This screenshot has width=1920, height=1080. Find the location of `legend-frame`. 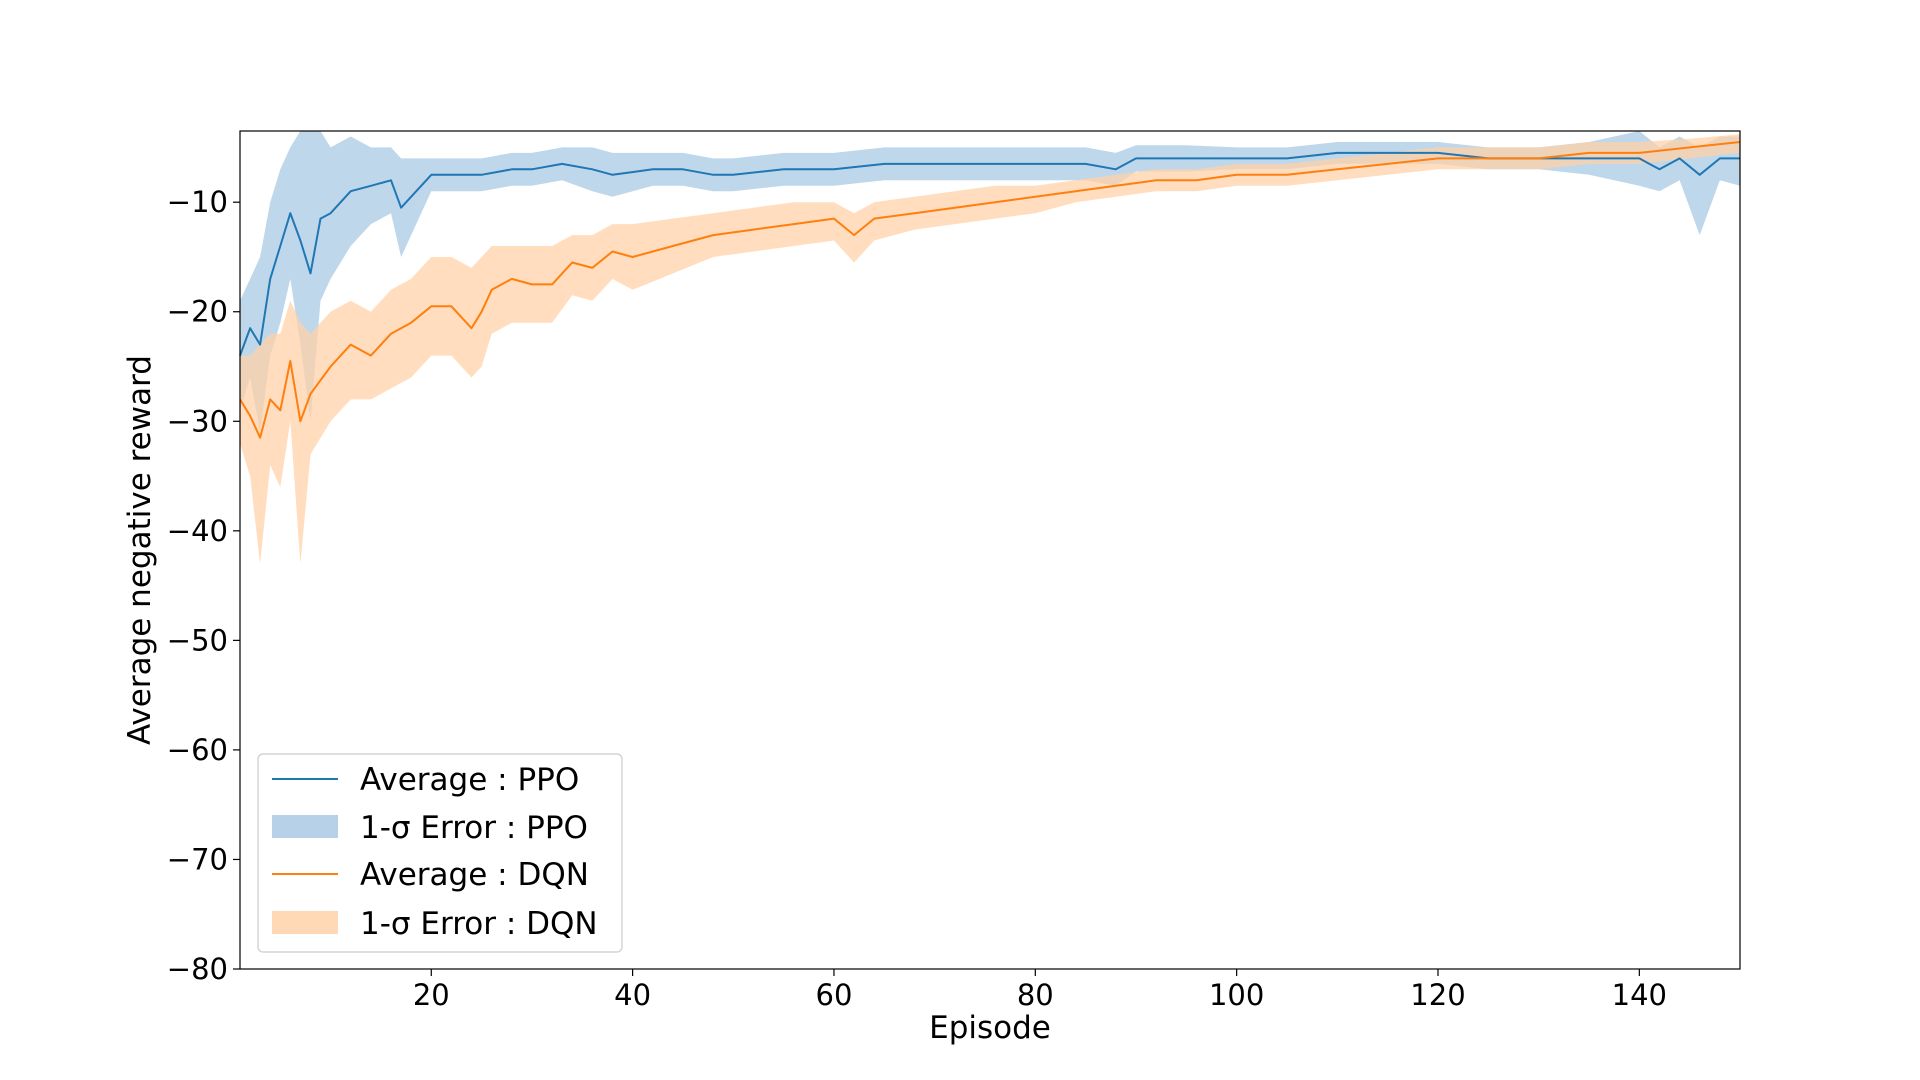

legend-frame is located at coordinates (440, 853).